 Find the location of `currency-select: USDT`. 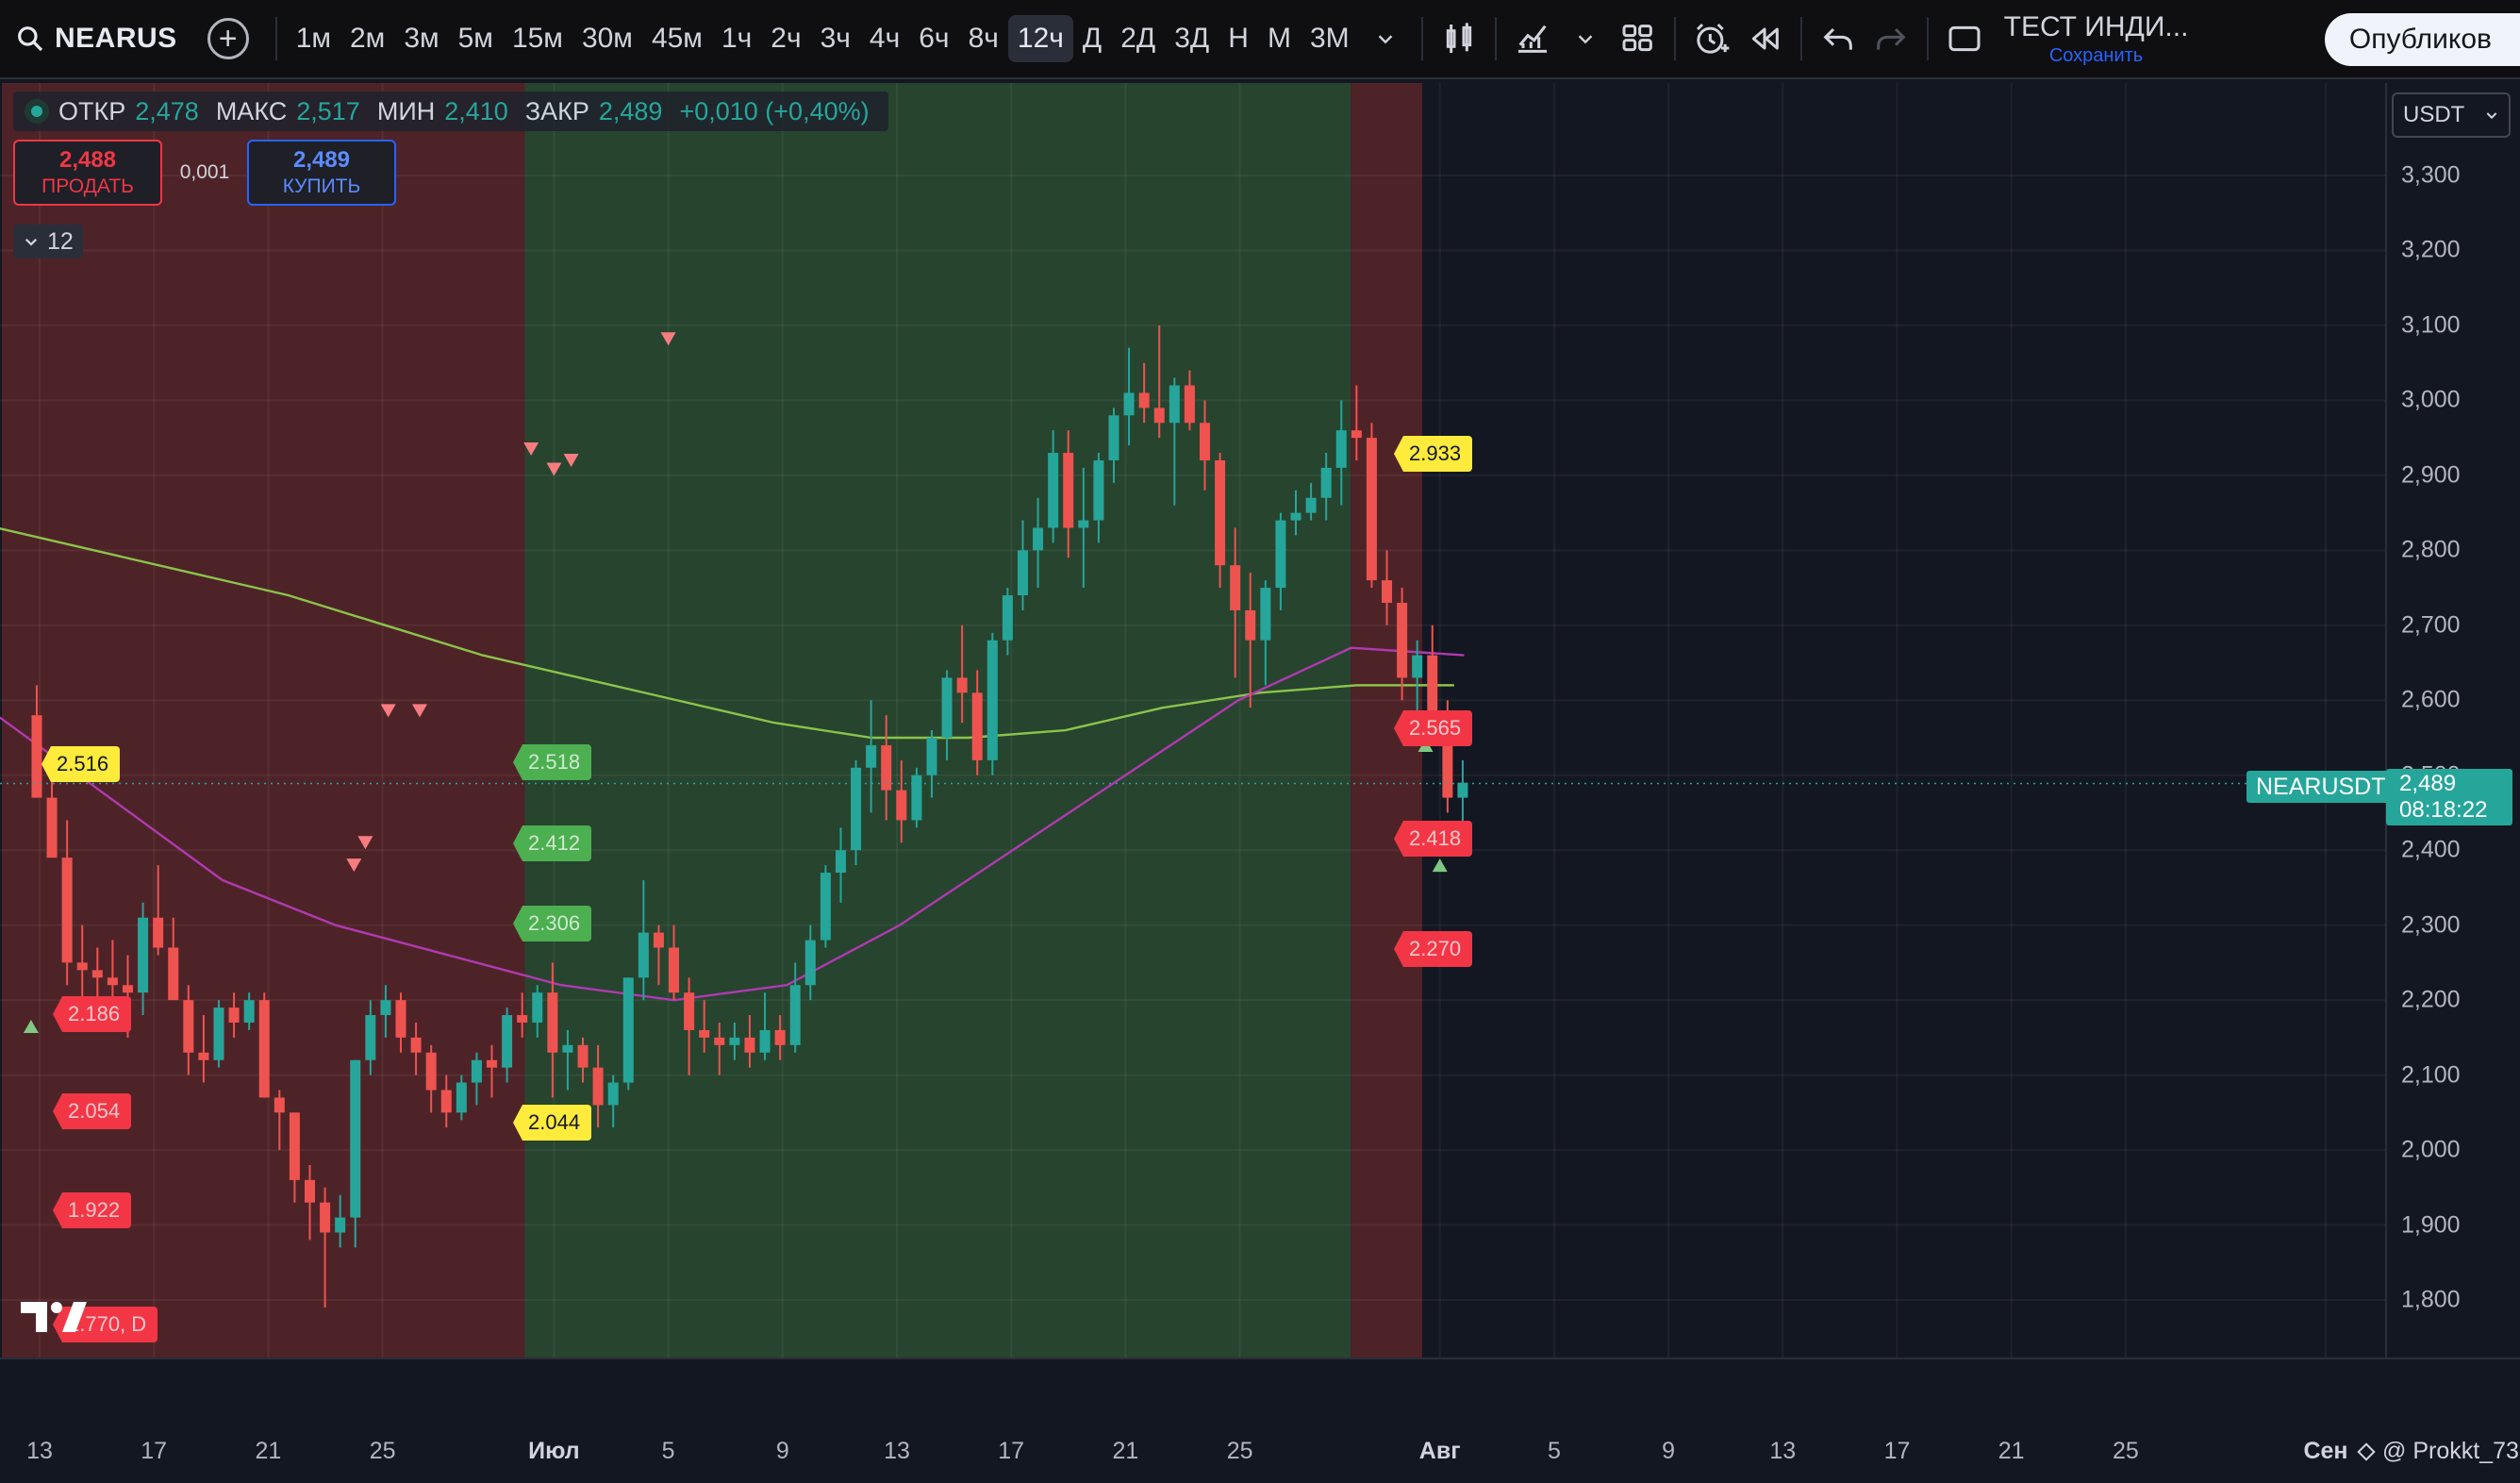

currency-select: USDT is located at coordinates (2451, 115).